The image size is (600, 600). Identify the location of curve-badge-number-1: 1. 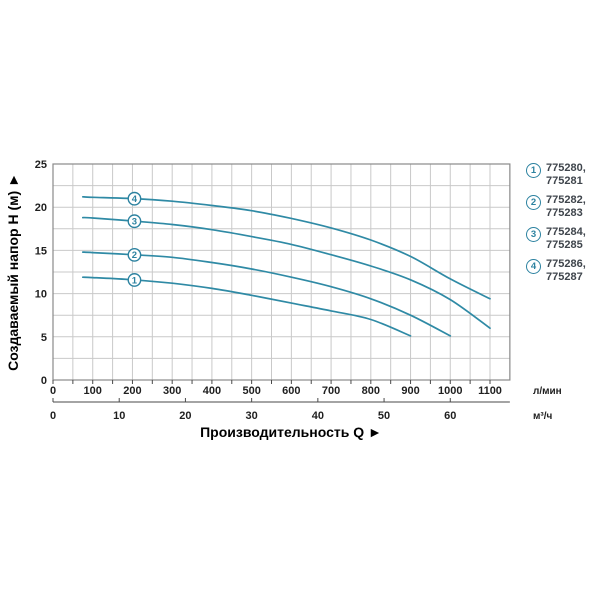
(135, 280).